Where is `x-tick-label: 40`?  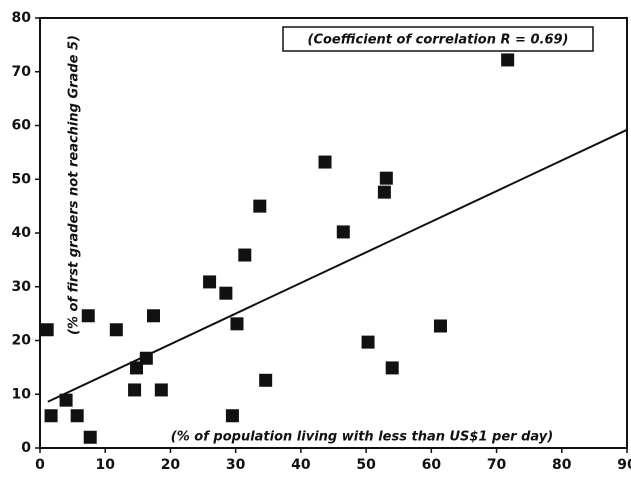 x-tick-label: 40 is located at coordinates (301, 465).